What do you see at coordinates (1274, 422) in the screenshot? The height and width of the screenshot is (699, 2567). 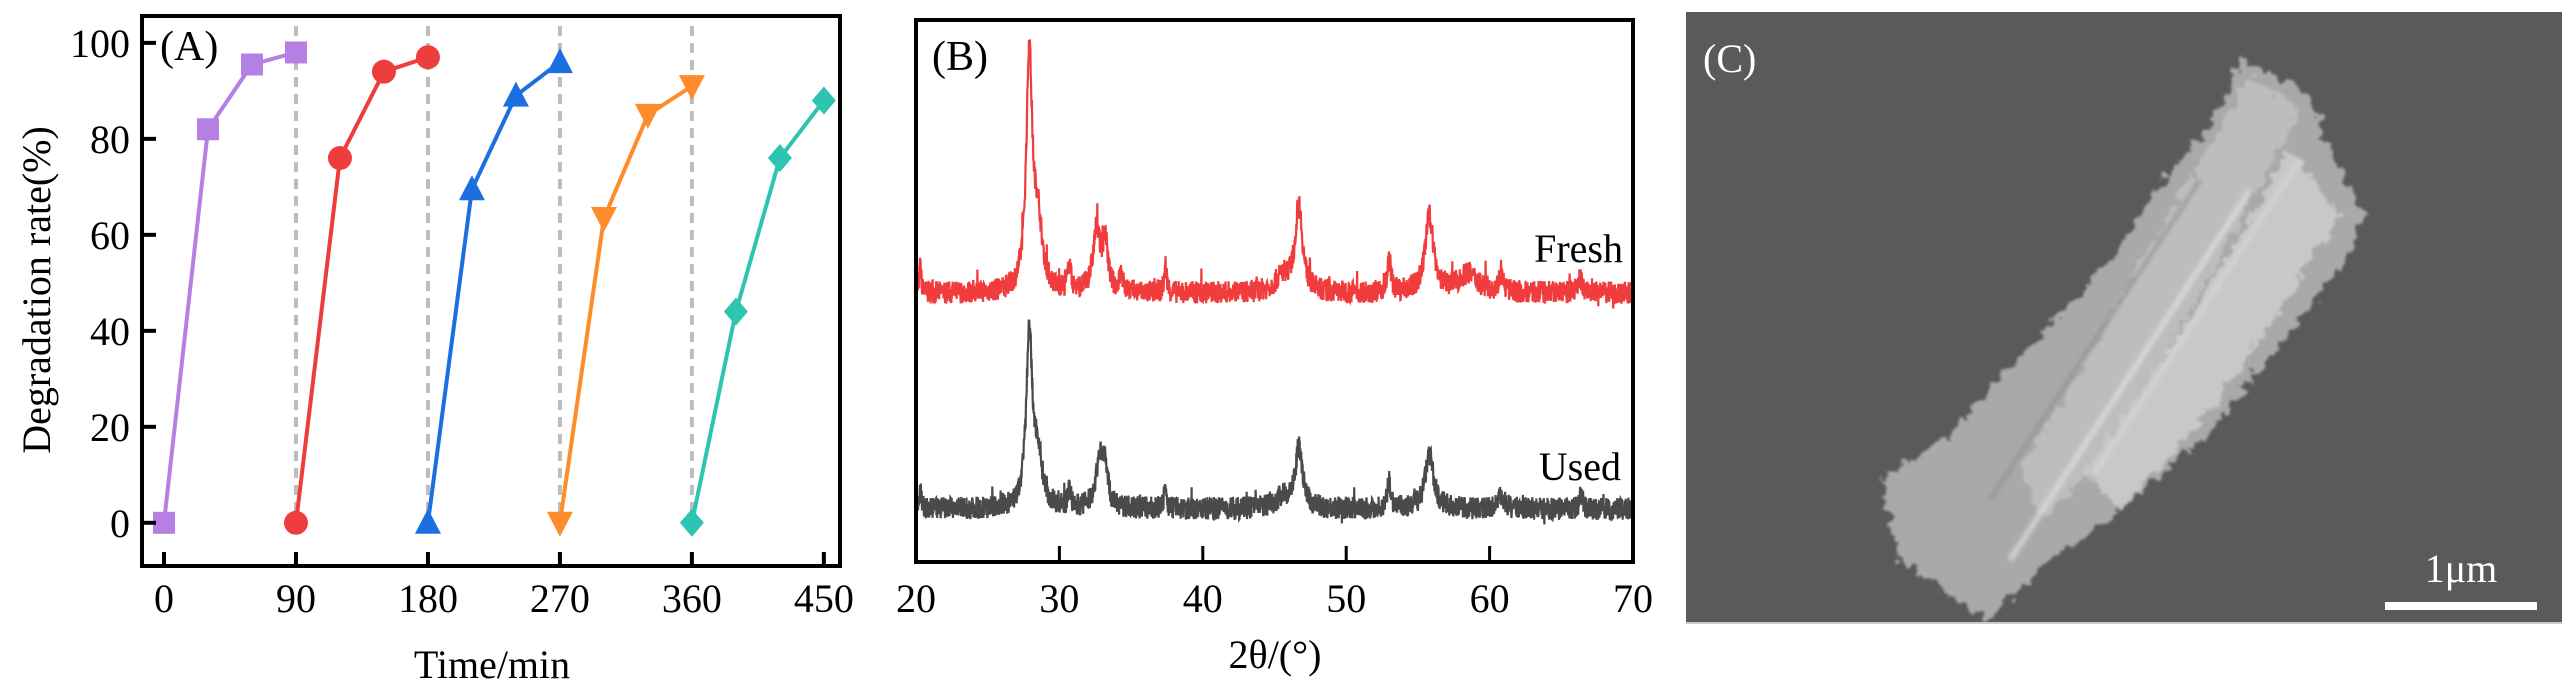 I see `xrd-pattern-used` at bounding box center [1274, 422].